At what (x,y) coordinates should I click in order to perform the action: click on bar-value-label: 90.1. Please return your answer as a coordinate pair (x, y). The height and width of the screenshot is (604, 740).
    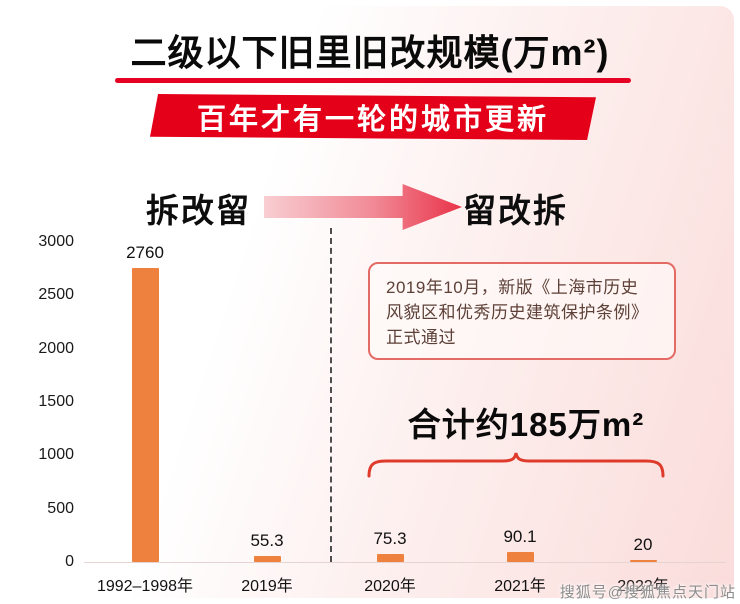
    Looking at the image, I should click on (520, 537).